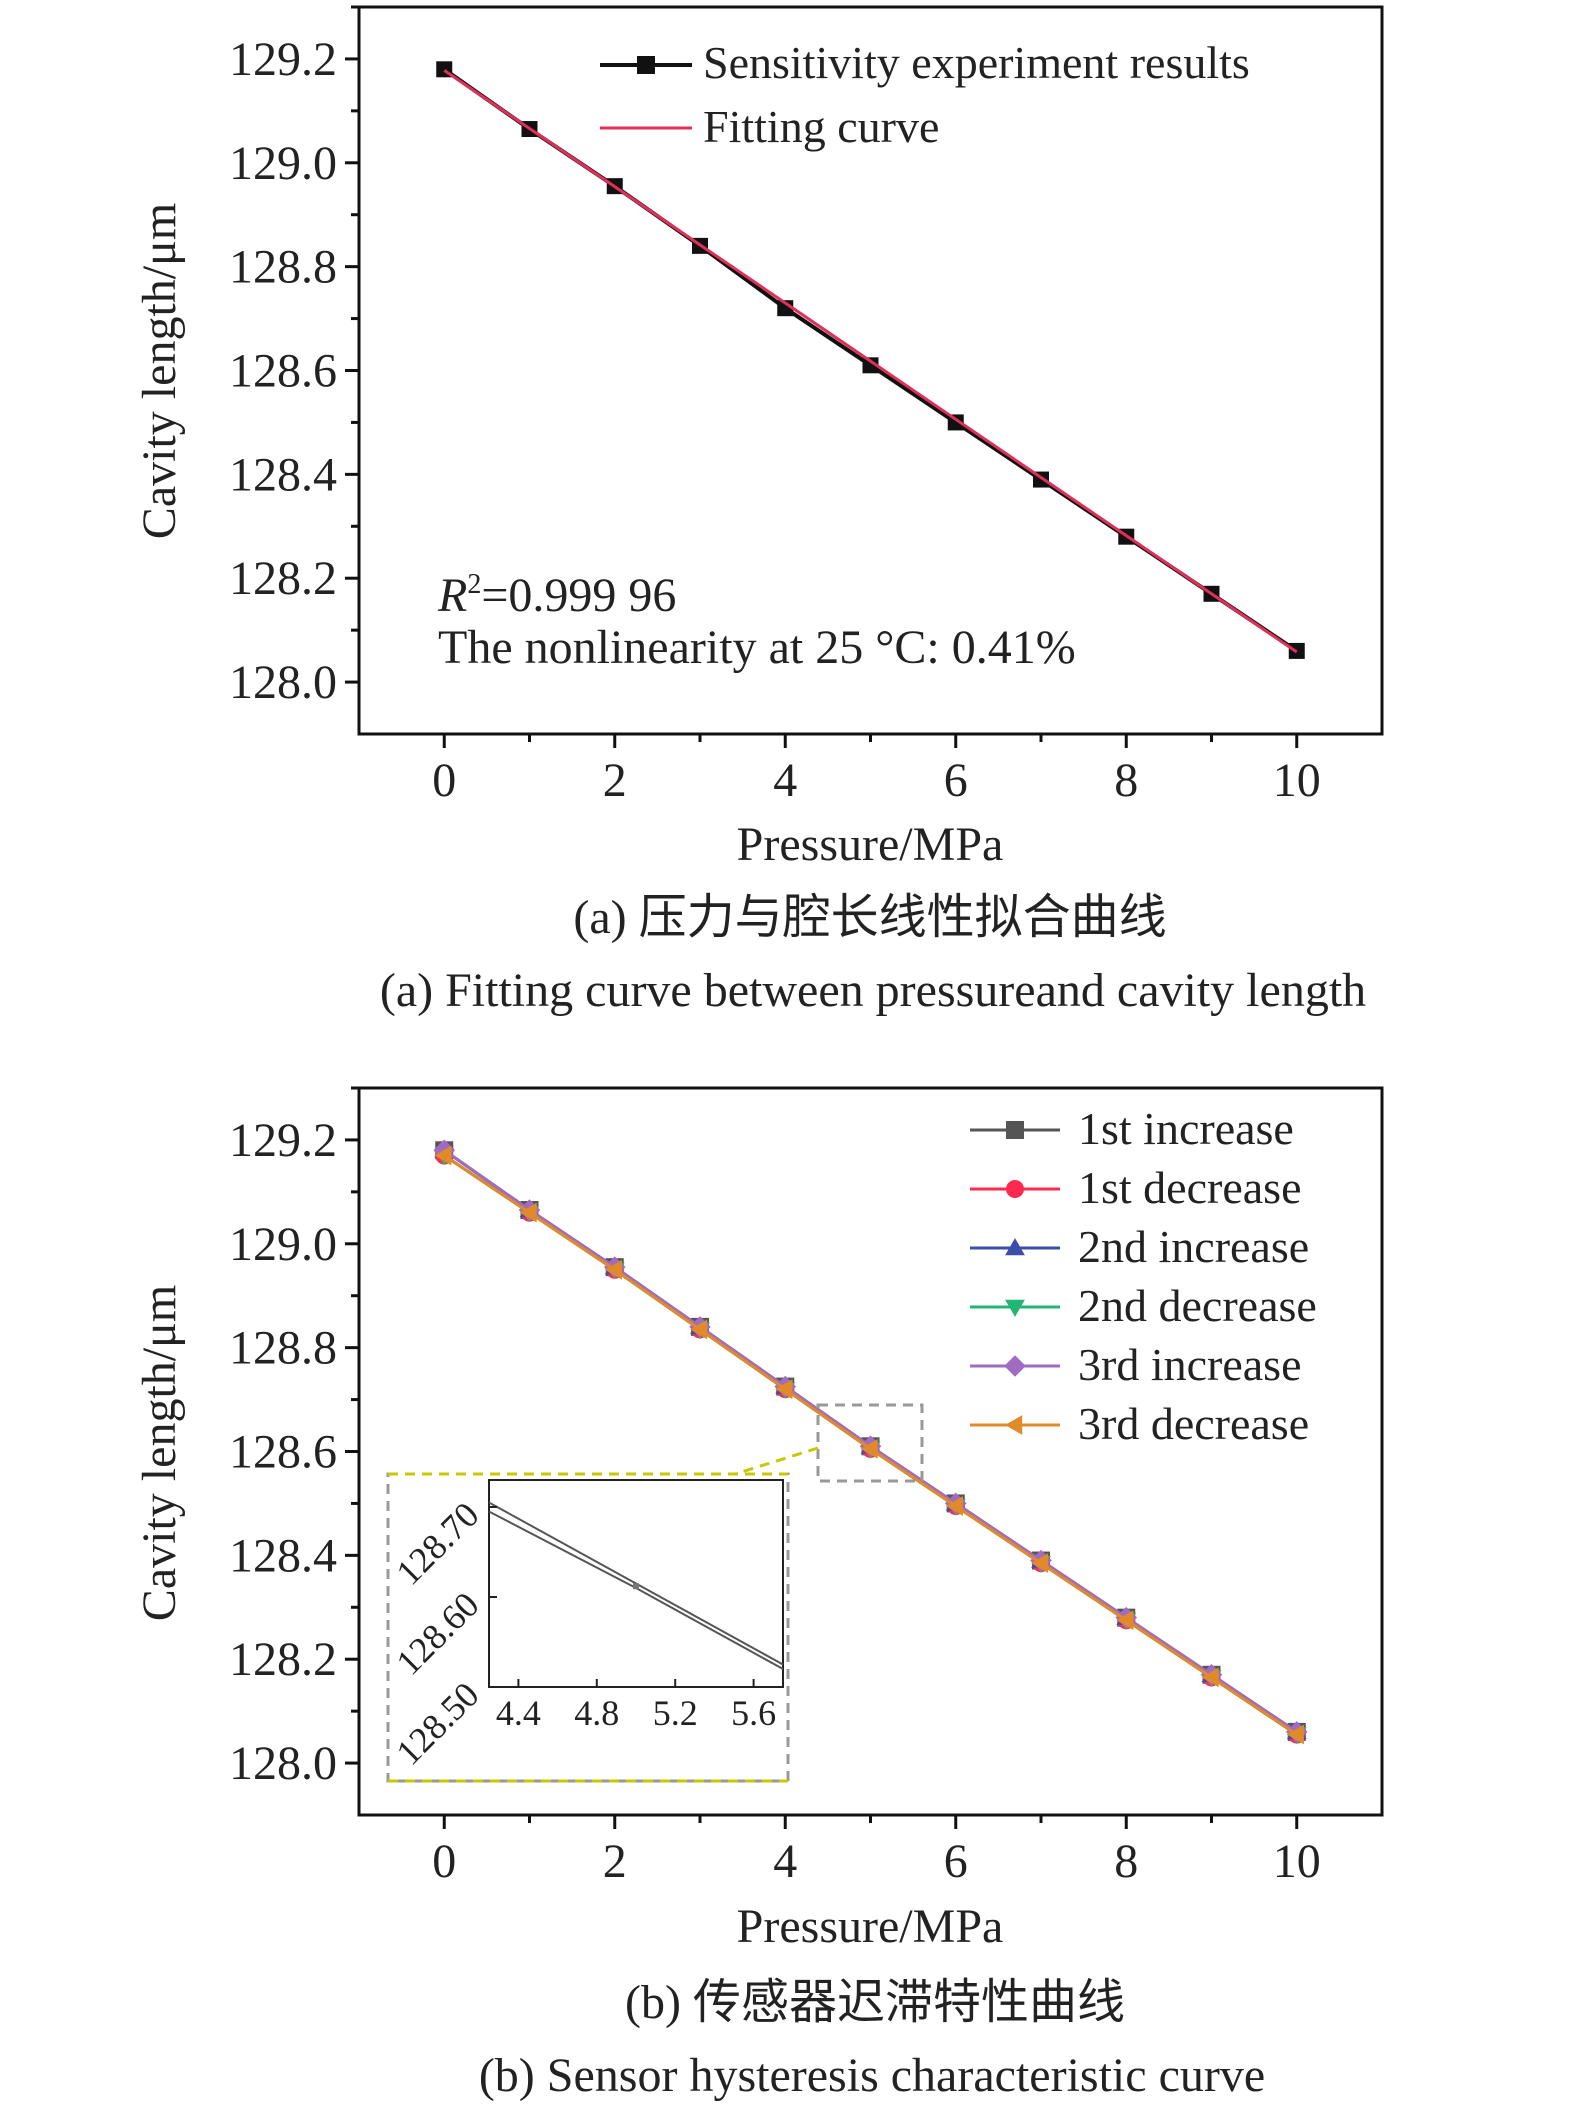 The height and width of the screenshot is (2110, 1575). What do you see at coordinates (283, 1348) in the screenshot?
I see `y-tick-label-b-4: 128.8` at bounding box center [283, 1348].